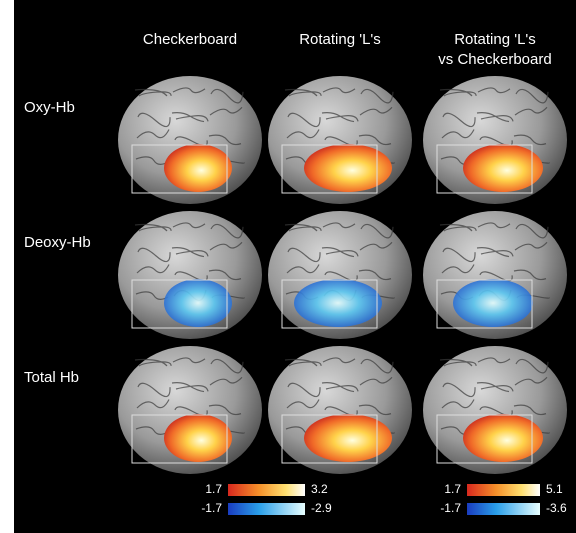 This screenshot has height=533, width=576. Describe the element at coordinates (319, 489) in the screenshot. I see `colorbar-max: 3.2` at that location.